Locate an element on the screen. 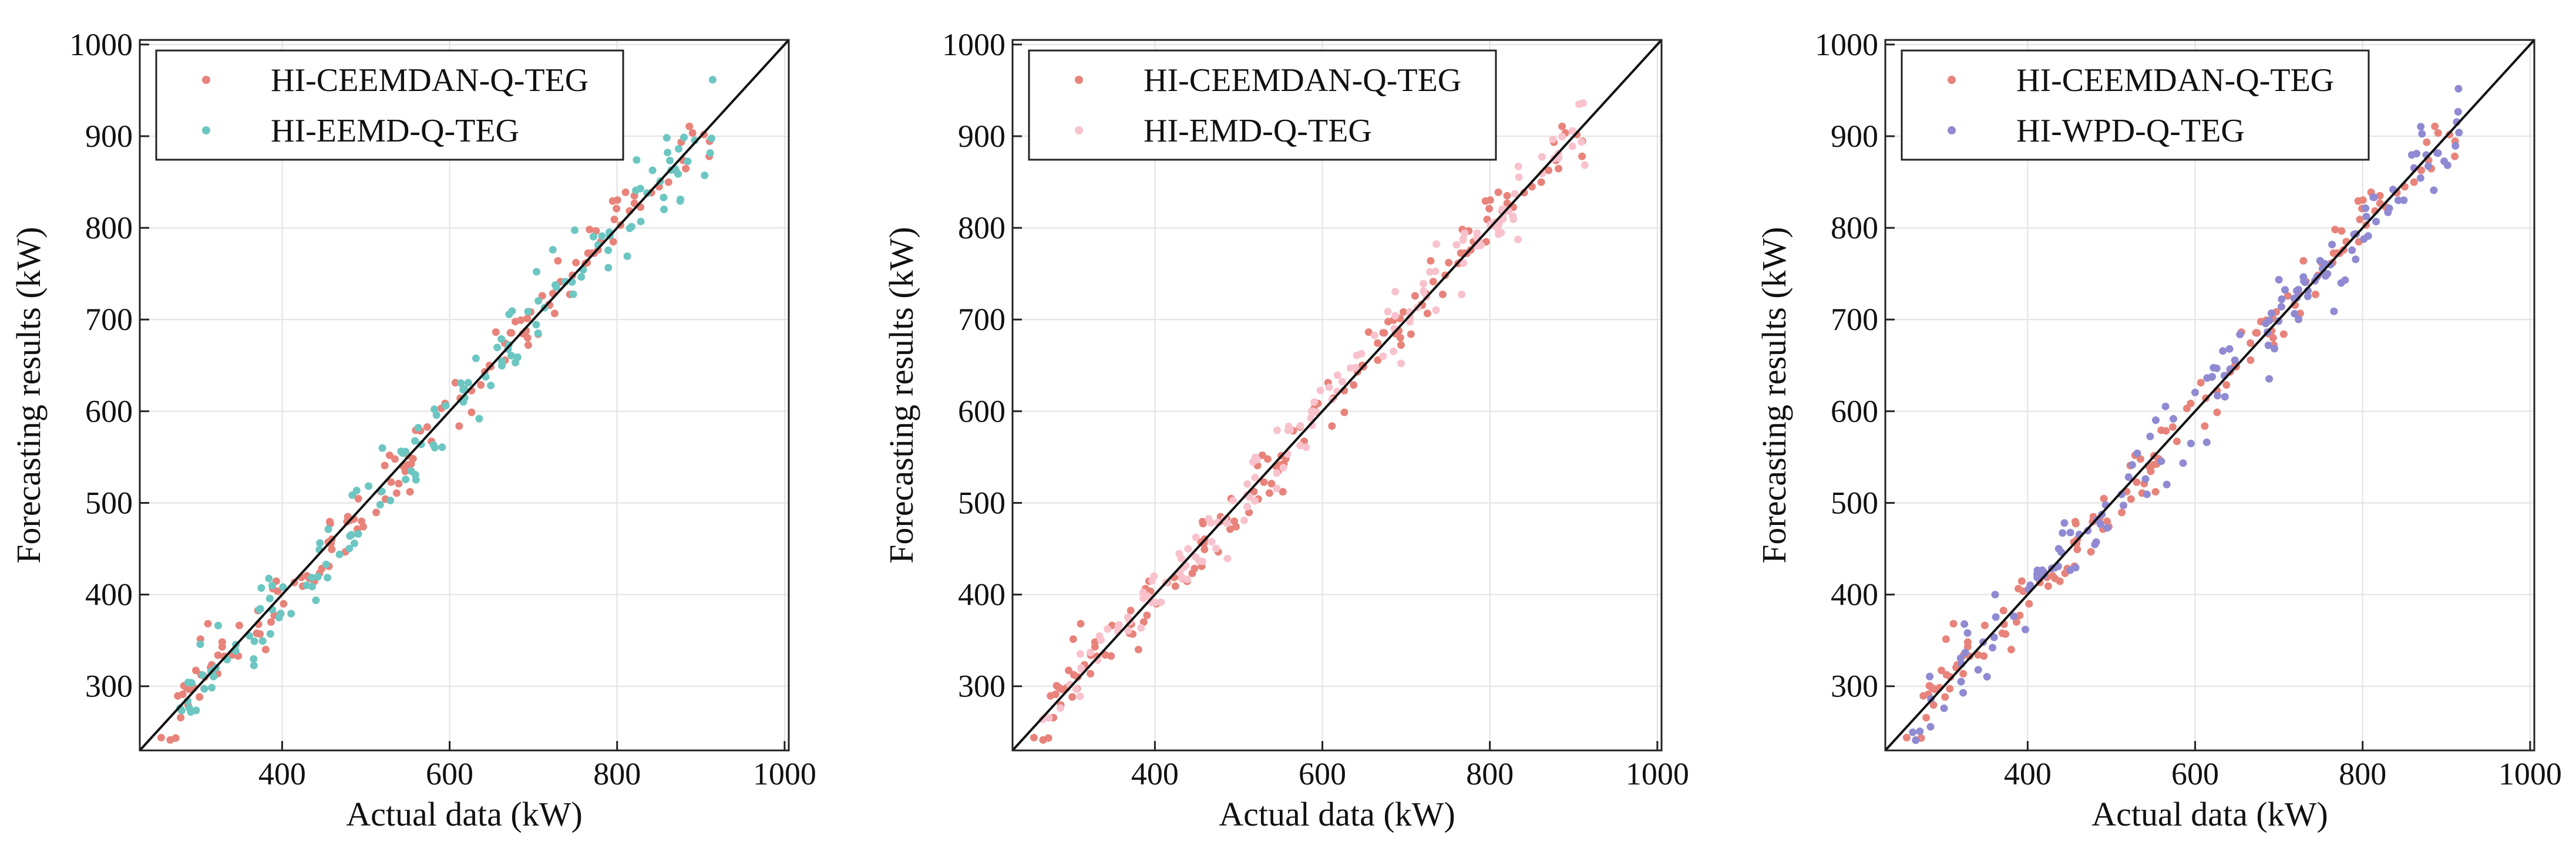 Image resolution: width=2576 pixels, height=852 pixels. legend: HI-CEEMDAN-Q-TEG HI-WPD-Q-TEG is located at coordinates (2135, 105).